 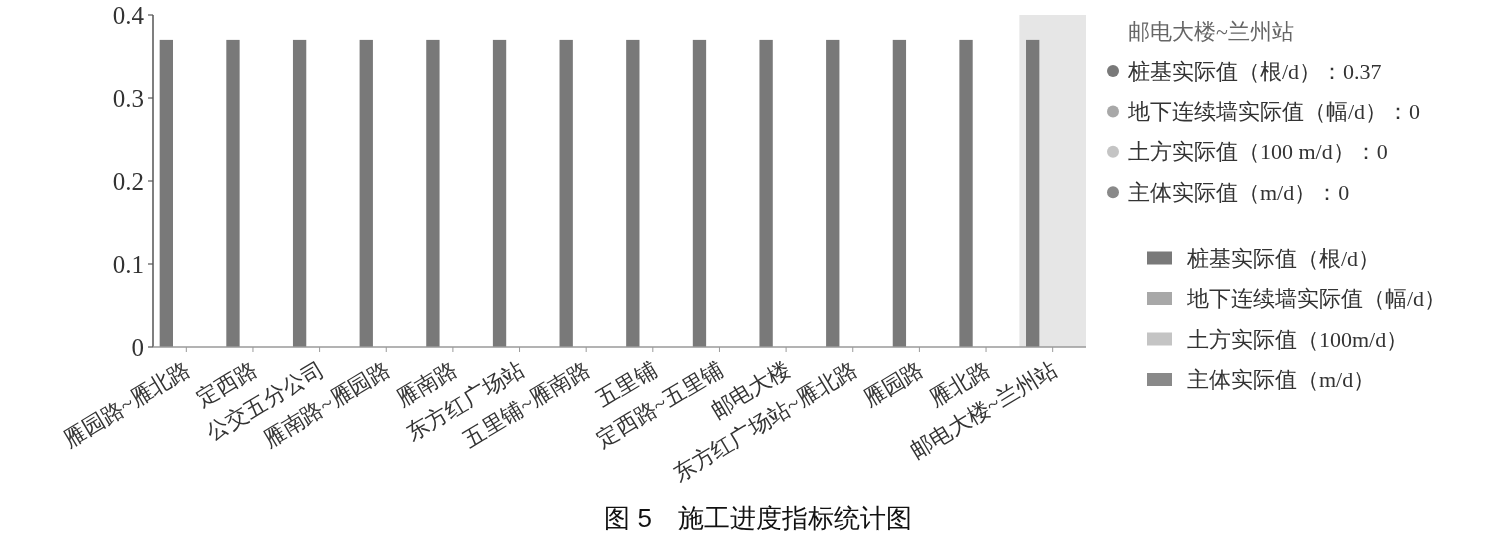 I want to click on text: 图 5 施工进度指标统计图, so click(x=758, y=518).